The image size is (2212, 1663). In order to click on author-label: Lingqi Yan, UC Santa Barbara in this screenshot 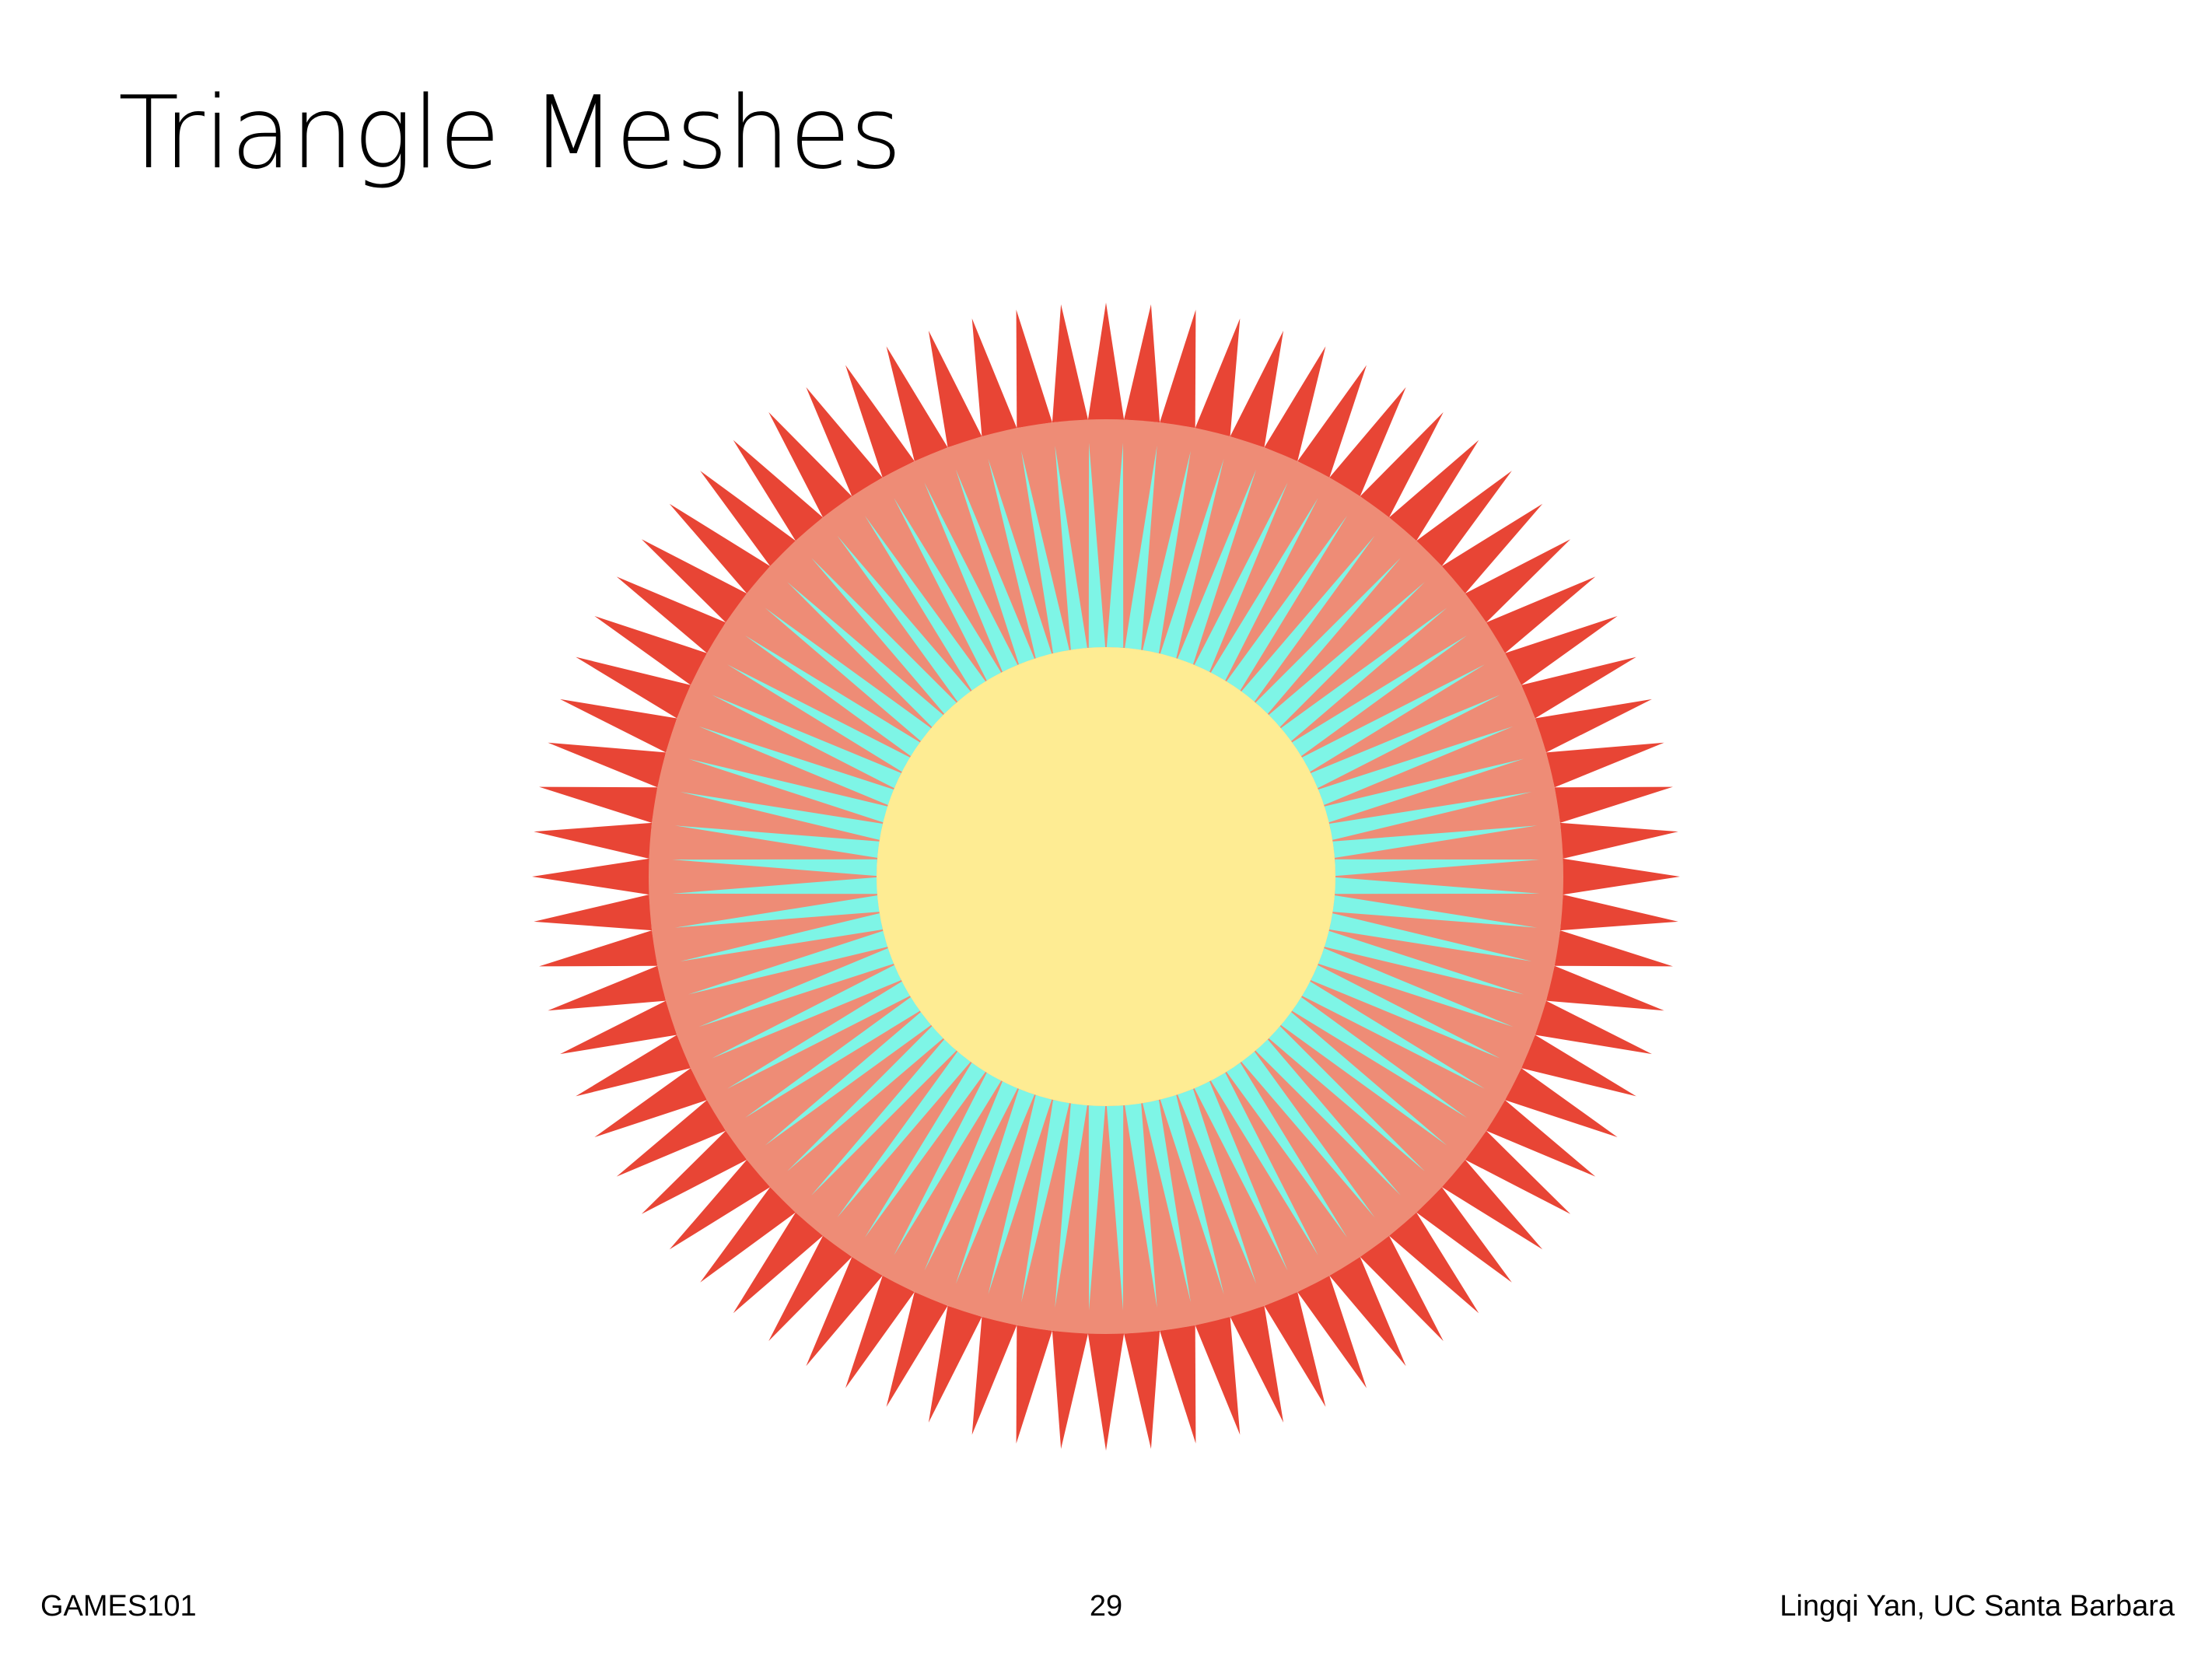, I will do `click(1977, 1606)`.